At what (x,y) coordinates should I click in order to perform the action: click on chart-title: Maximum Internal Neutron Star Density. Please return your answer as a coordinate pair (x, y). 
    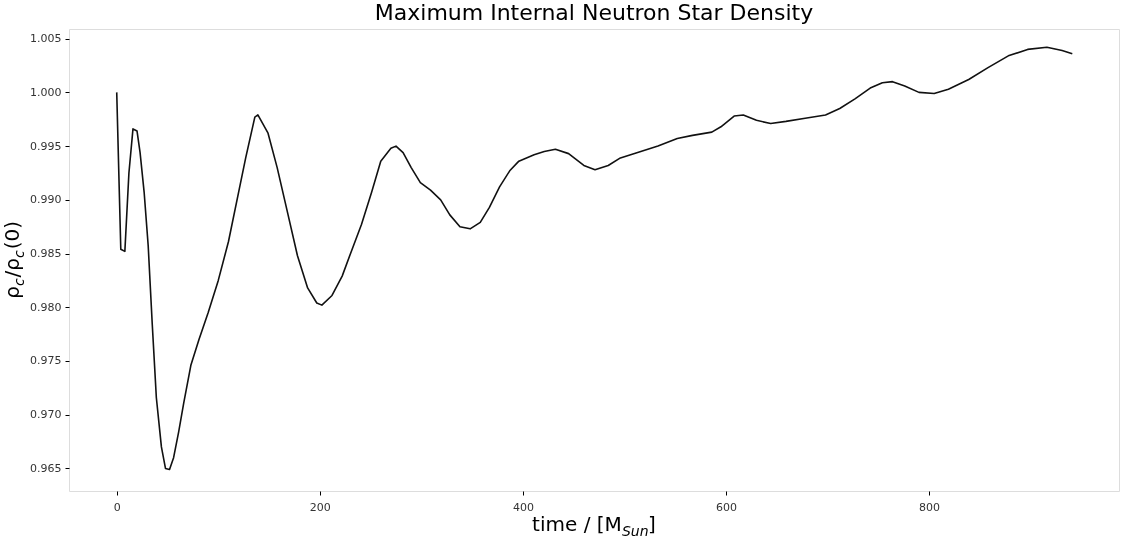
    Looking at the image, I should click on (594, 12).